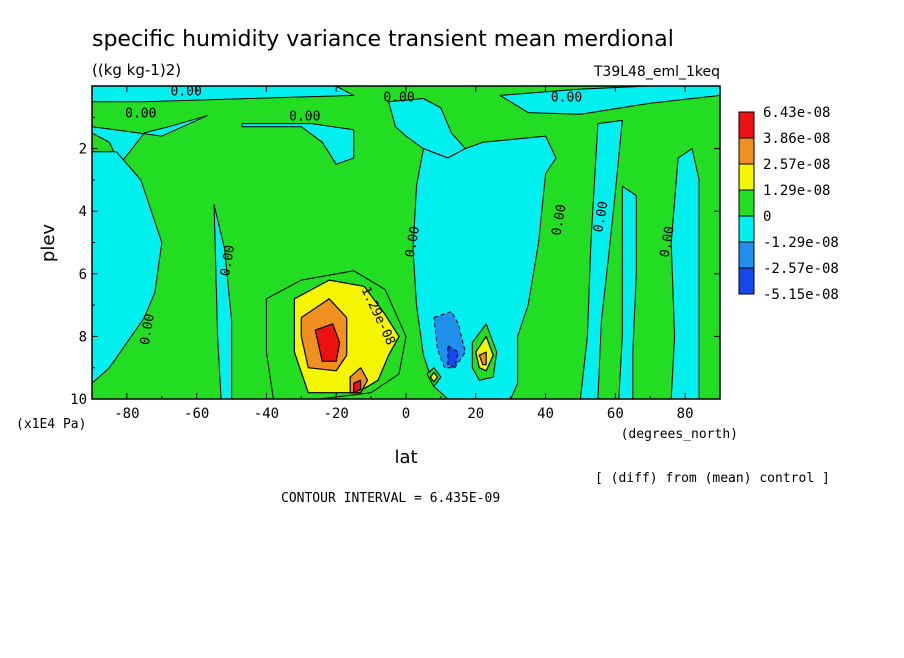 The image size is (904, 658). What do you see at coordinates (453, 357) in the screenshot?
I see `contour-region-neg-blue-inner` at bounding box center [453, 357].